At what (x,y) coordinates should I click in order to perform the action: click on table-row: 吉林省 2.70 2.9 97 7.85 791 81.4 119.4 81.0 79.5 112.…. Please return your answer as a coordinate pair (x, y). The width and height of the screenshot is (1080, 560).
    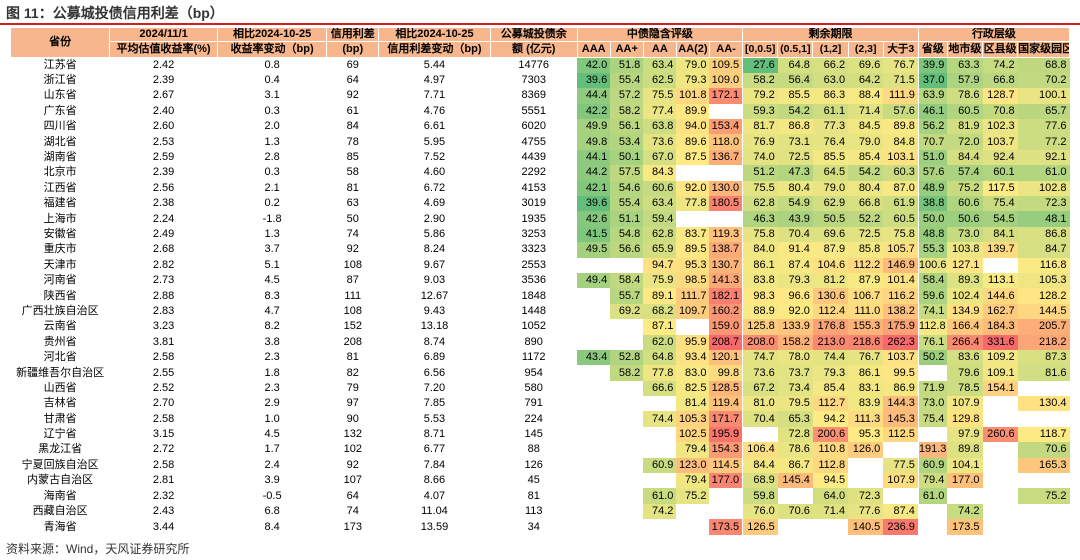
    Looking at the image, I should click on (540, 404).